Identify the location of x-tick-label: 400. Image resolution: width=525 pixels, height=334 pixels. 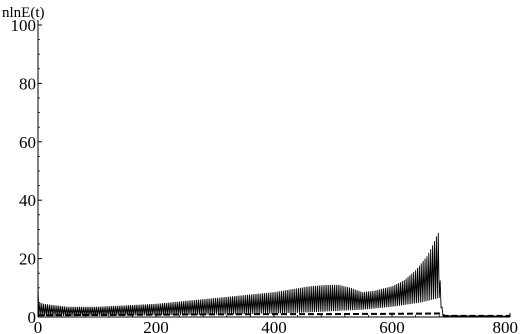
(274, 326).